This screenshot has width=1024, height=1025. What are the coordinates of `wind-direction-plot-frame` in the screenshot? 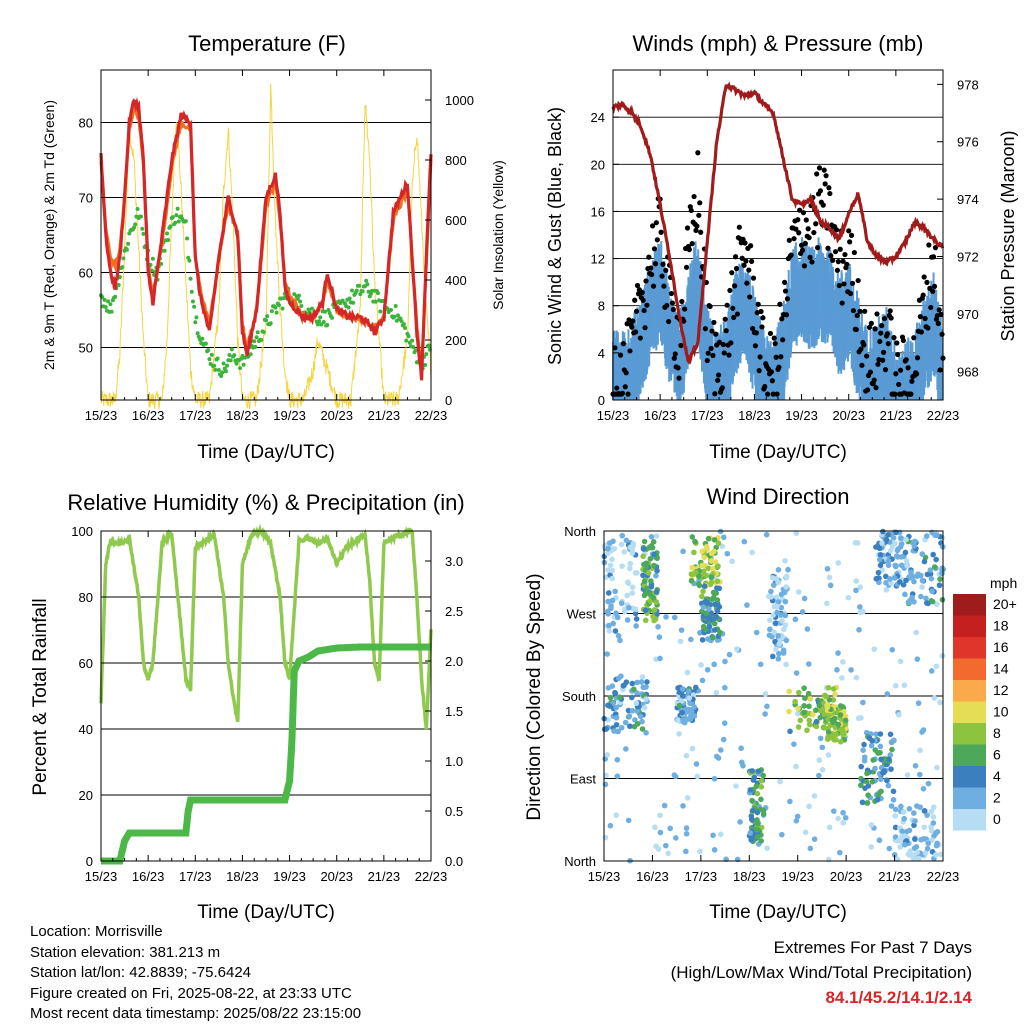 It's located at (773, 696).